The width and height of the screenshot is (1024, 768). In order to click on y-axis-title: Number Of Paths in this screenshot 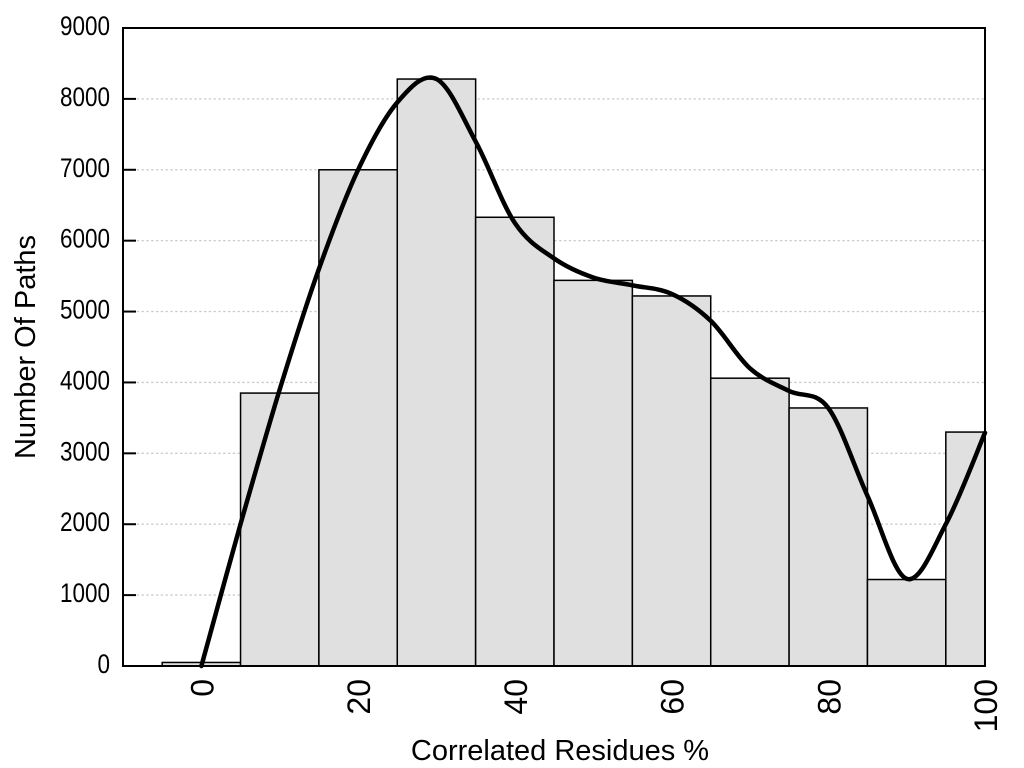, I will do `click(26, 347)`.